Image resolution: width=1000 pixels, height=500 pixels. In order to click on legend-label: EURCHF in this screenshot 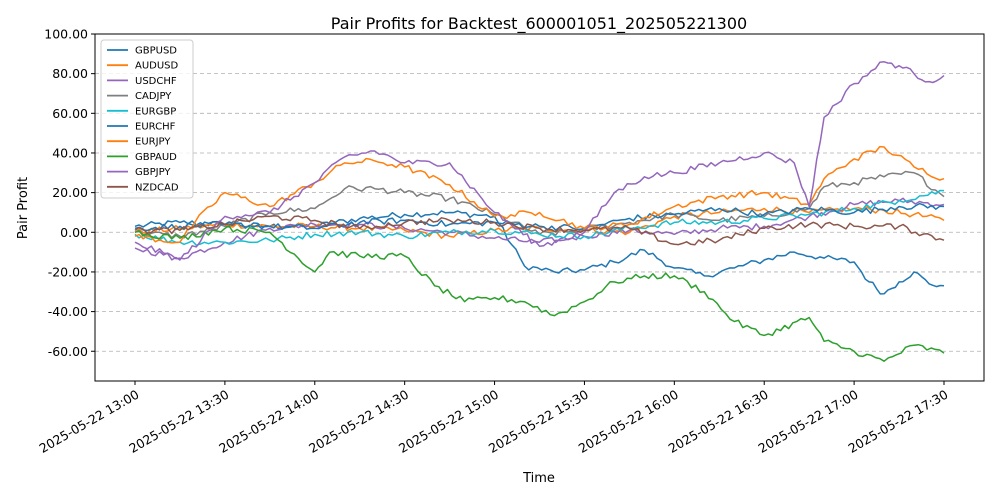, I will do `click(155, 127)`.